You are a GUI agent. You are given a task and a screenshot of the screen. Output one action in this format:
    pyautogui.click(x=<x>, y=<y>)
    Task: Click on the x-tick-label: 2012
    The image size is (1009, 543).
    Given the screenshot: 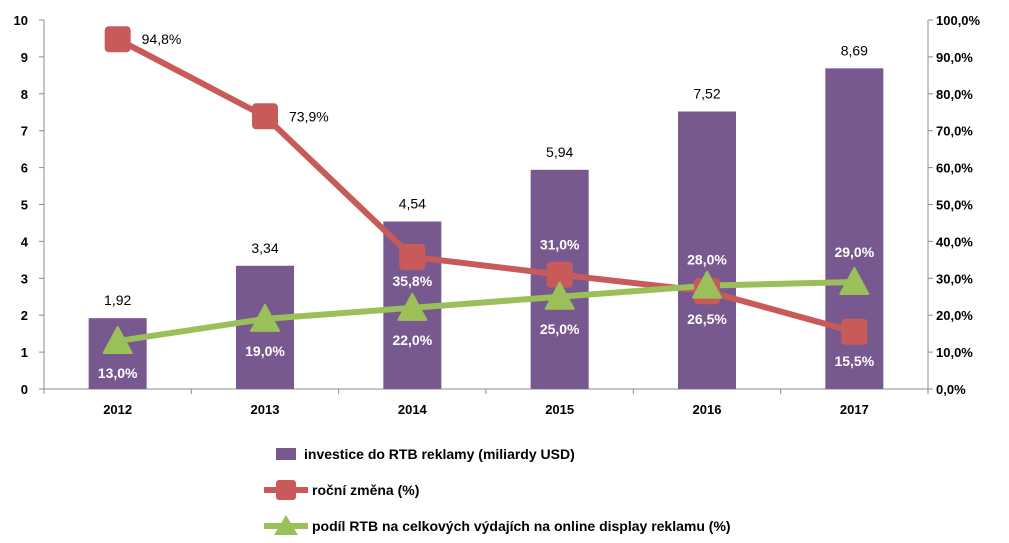 What is the action you would take?
    pyautogui.click(x=117, y=409)
    